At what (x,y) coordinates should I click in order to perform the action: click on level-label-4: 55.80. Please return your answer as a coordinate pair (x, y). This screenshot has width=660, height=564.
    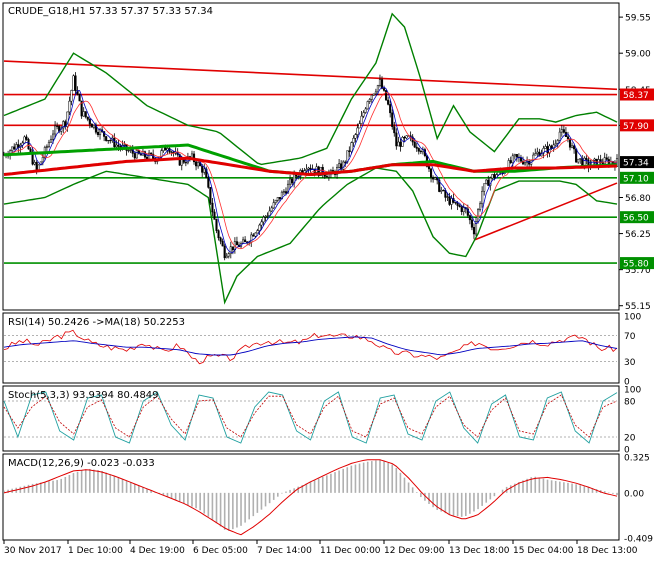
    Looking at the image, I should click on (636, 265).